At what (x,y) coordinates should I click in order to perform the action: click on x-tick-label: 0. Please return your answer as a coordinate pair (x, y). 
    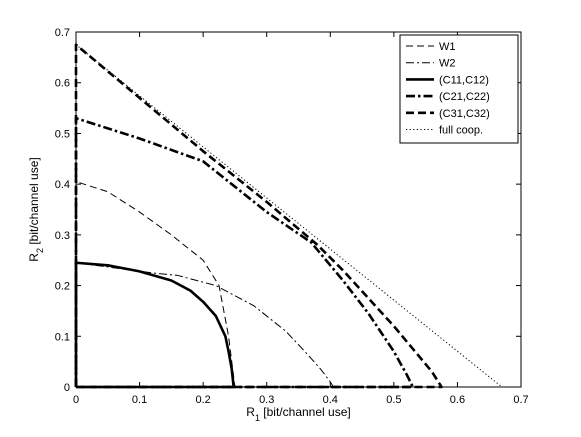
    Looking at the image, I should click on (76, 400).